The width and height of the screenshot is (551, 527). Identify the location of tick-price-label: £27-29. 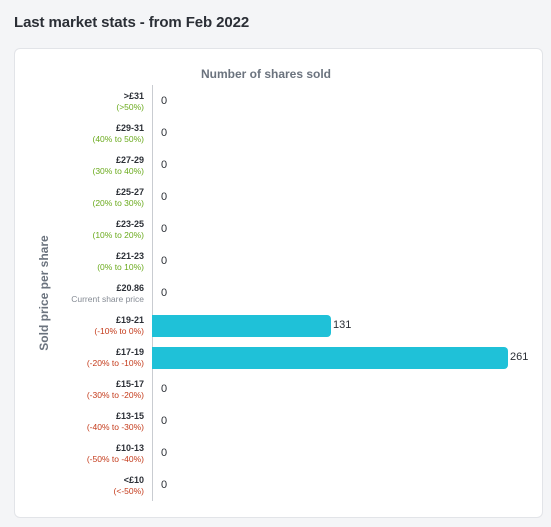
(129, 160).